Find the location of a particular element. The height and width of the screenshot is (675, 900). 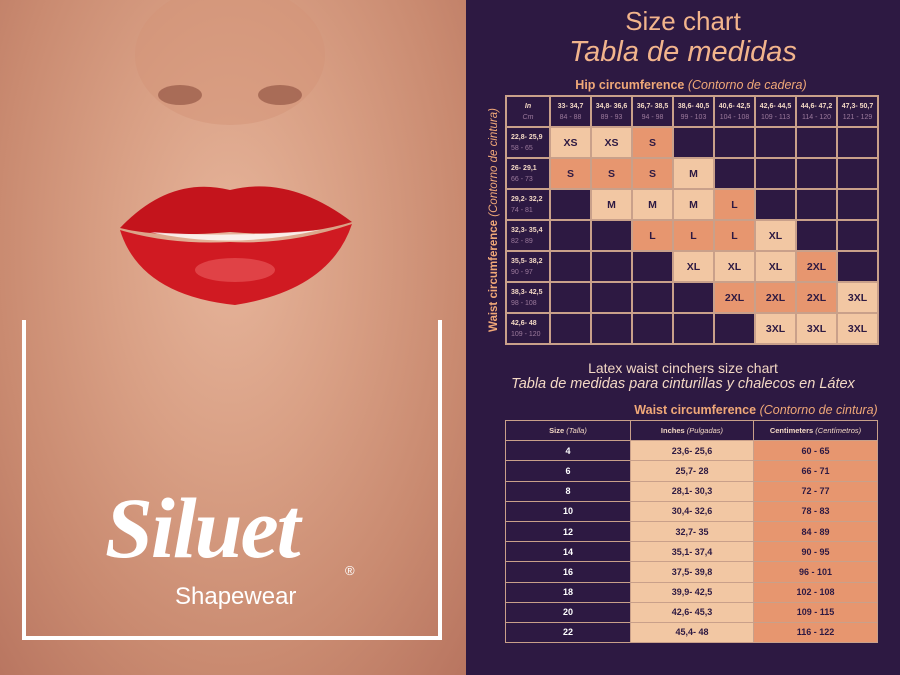

table-row: 10 30,4- 32,6 78 - 83 is located at coordinates (691, 511).